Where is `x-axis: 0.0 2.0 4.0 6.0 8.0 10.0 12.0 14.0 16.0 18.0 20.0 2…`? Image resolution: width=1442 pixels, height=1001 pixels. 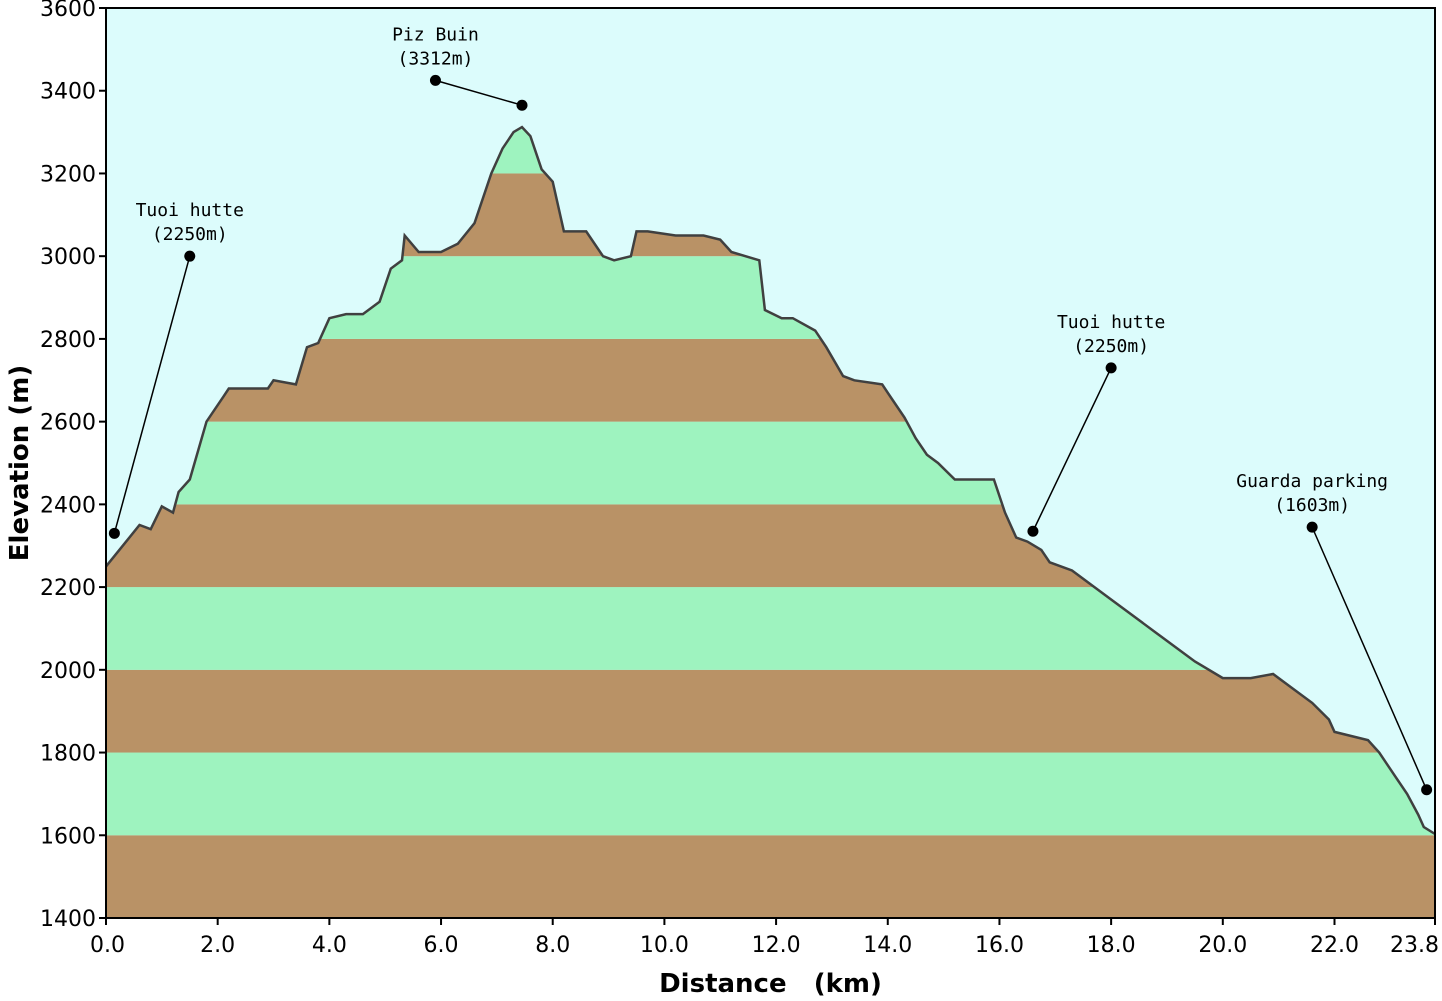 x-axis: 0.0 2.0 4.0 6.0 8.0 10.0 12.0 14.0 16.0 18.0 20.0 2… is located at coordinates (764, 938).